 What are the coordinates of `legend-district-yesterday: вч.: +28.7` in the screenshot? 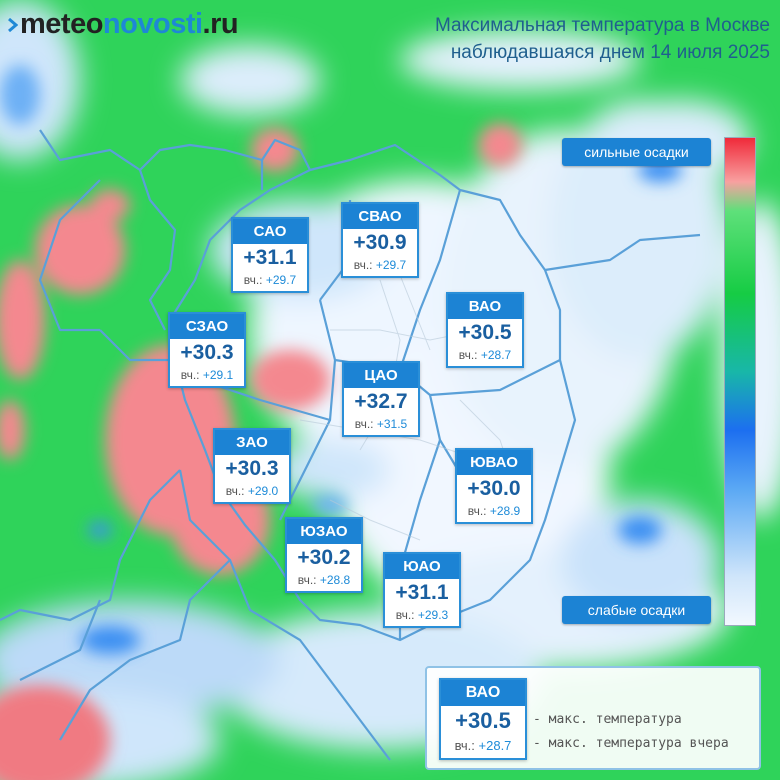 It's located at (483, 747).